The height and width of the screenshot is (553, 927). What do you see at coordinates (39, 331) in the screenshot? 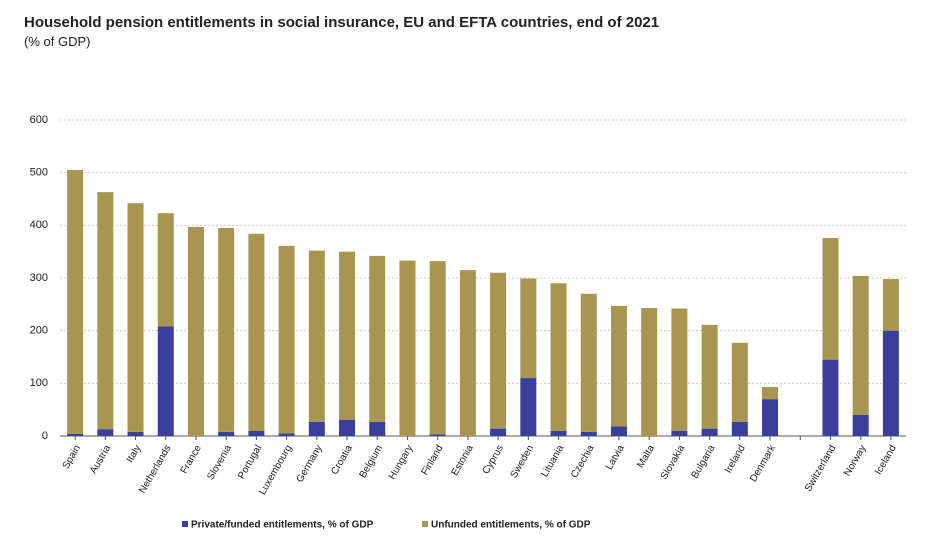
I see `y-tick-label: 200` at bounding box center [39, 331].